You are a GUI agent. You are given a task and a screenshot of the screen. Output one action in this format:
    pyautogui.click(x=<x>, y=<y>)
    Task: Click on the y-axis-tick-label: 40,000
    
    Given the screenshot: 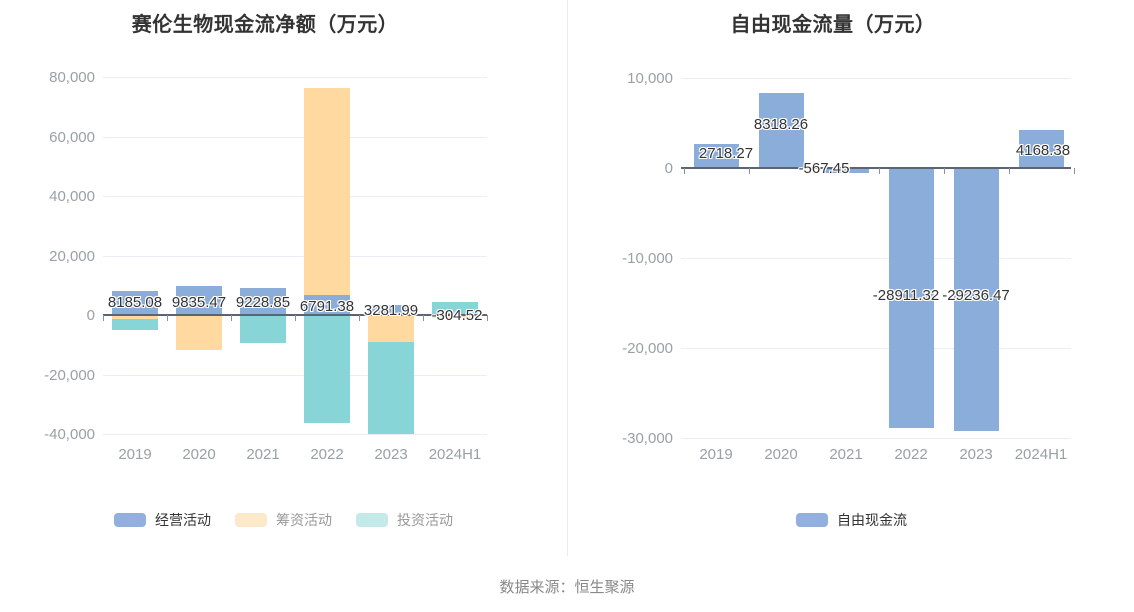 What is the action you would take?
    pyautogui.click(x=72, y=196)
    